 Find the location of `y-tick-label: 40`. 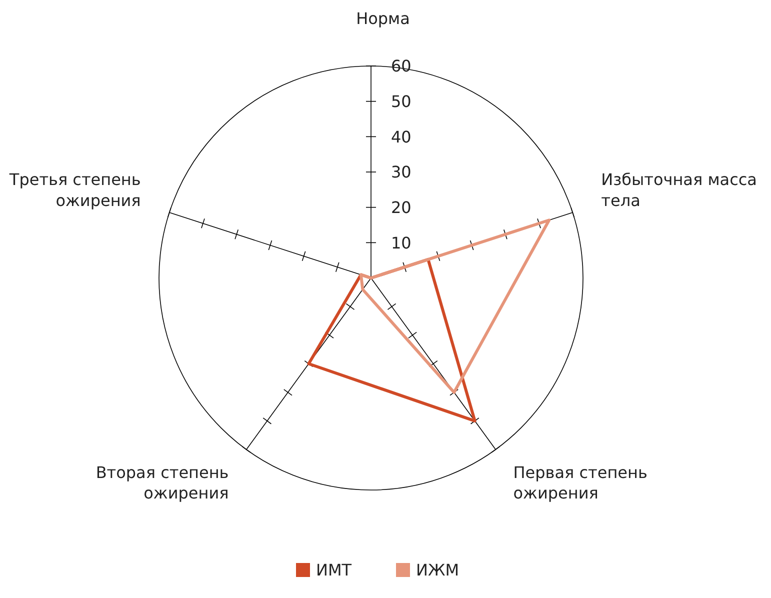

y-tick-label: 40 is located at coordinates (401, 136).